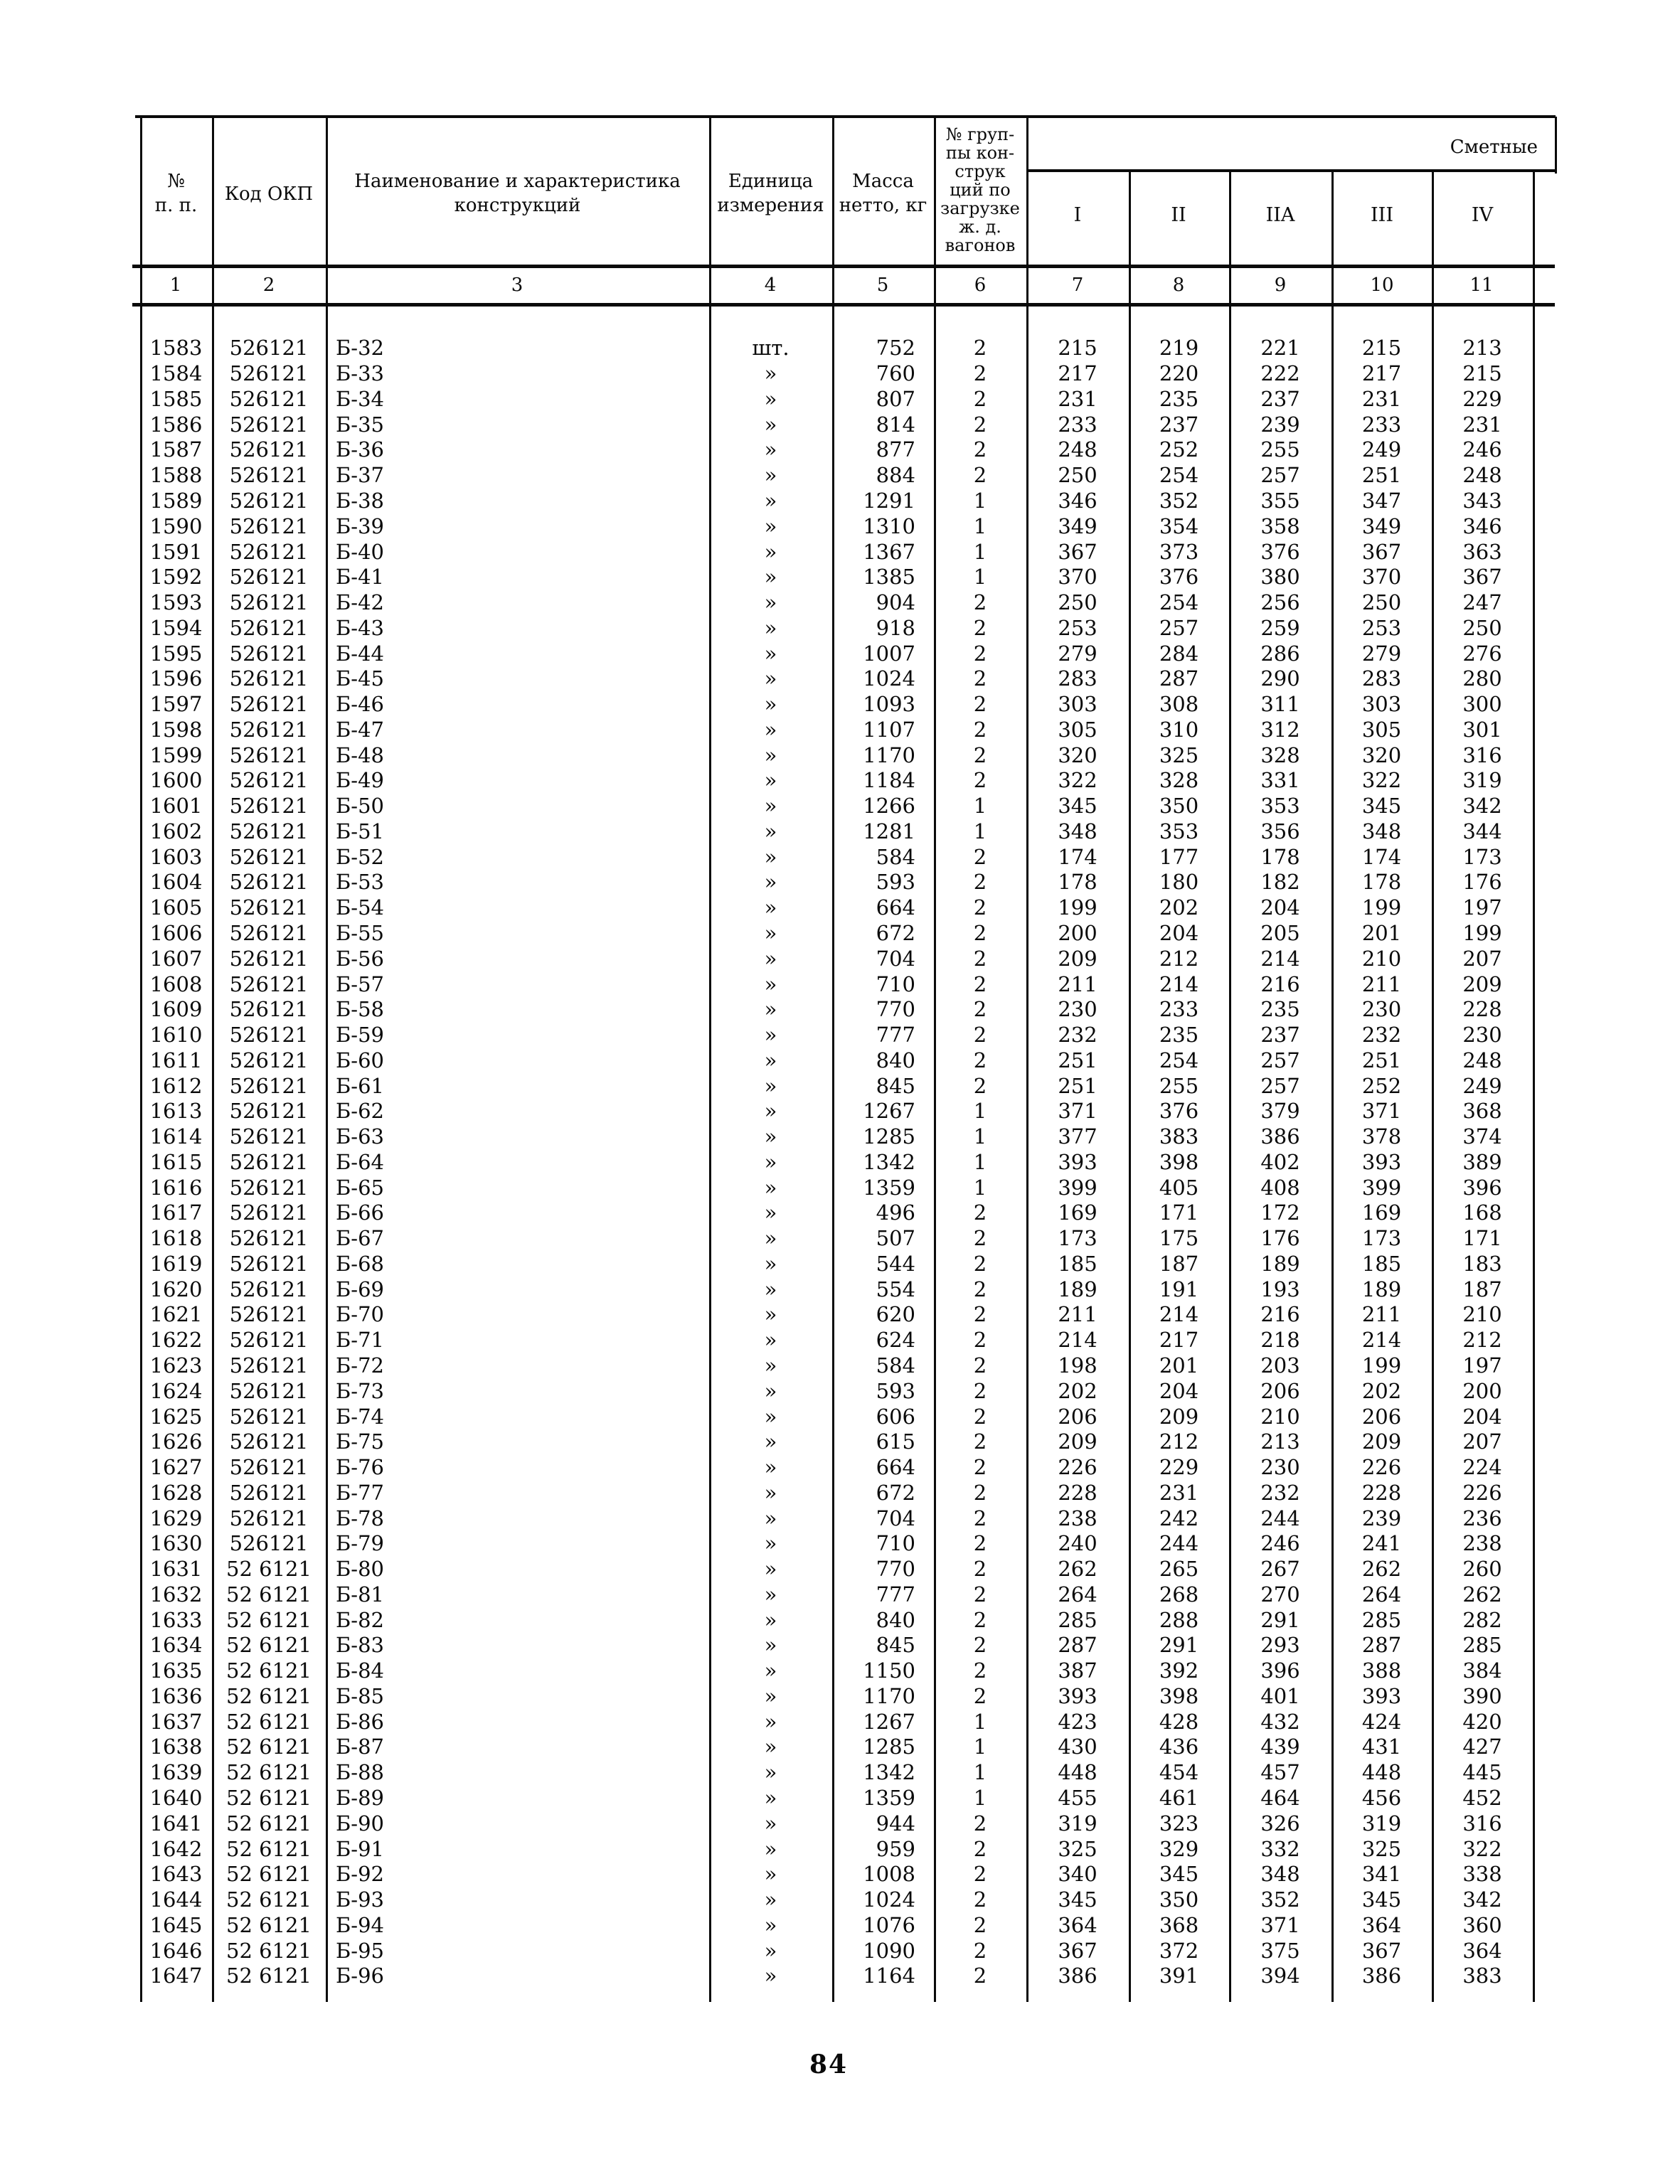  I want to click on table-row: 1628 526121 Б-77 » 672 2 228 231 232 228 226, so click(836, 1493).